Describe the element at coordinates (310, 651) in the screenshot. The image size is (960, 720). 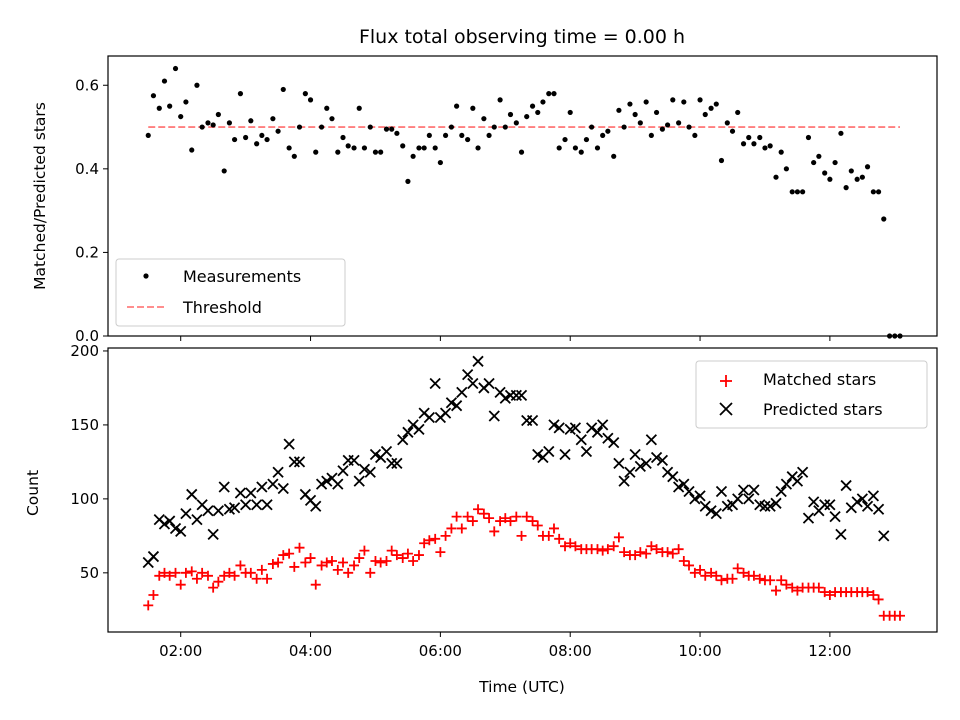
I see `count-x-tick-label: 04:00` at that location.